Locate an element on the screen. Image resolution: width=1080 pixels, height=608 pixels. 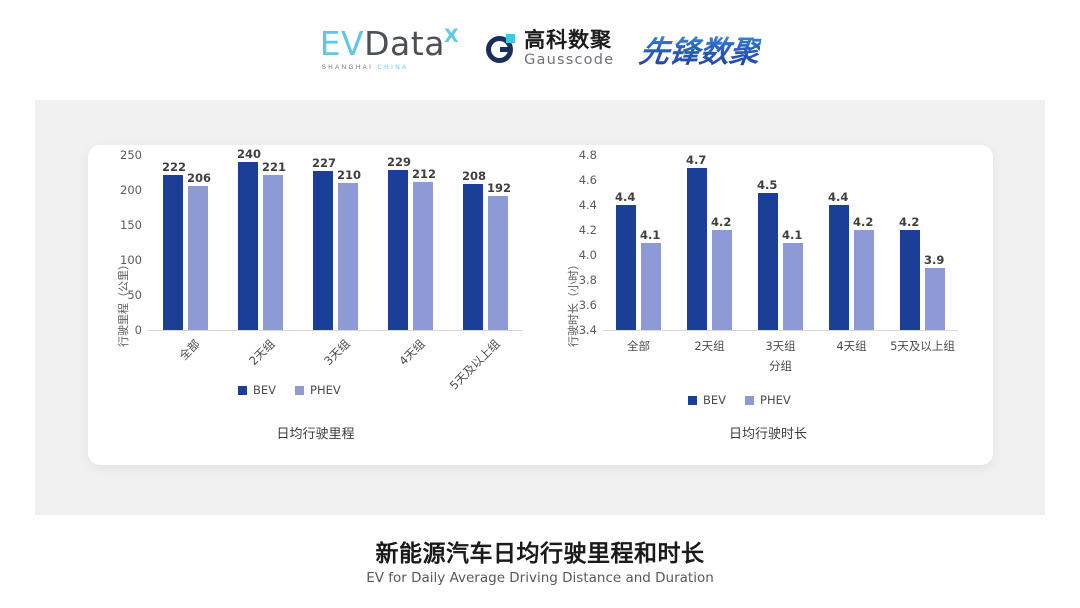
chart-left-x-axis-line is located at coordinates (335, 330).